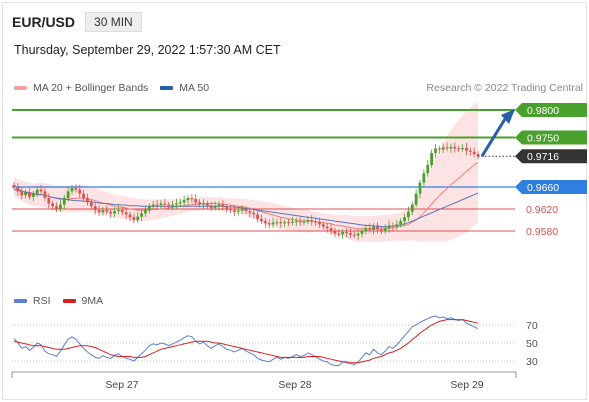 This screenshot has height=402, width=589. What do you see at coordinates (542, 210) in the screenshot?
I see `level-tag-text-0.9620: 0.9620` at bounding box center [542, 210].